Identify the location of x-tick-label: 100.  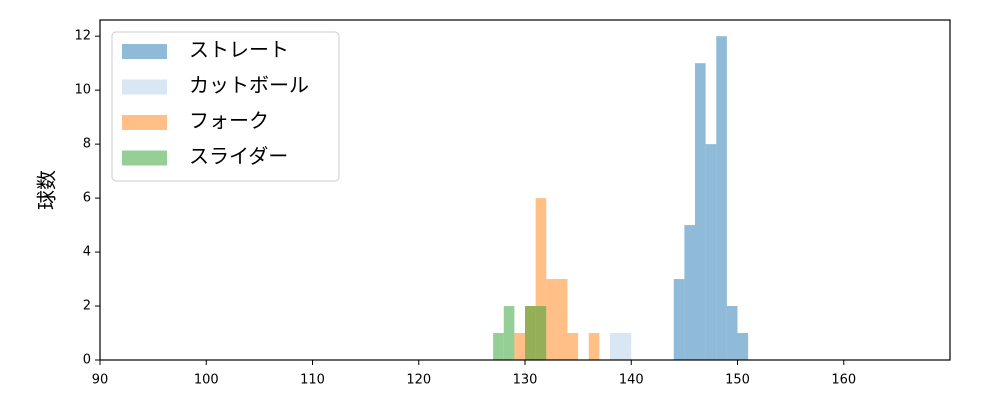
(206, 380).